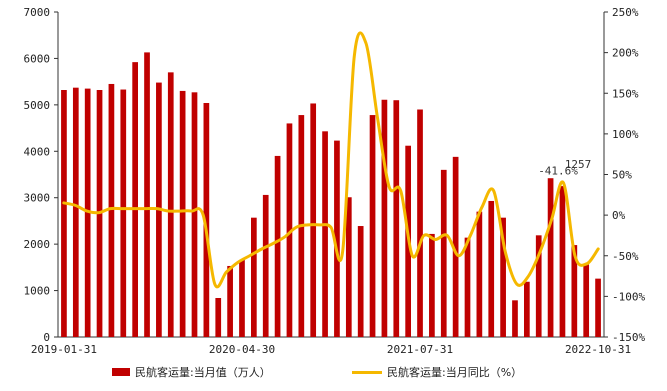  What do you see at coordinates (625, 93) in the screenshot?
I see `right-tick-label: 150%` at bounding box center [625, 93].